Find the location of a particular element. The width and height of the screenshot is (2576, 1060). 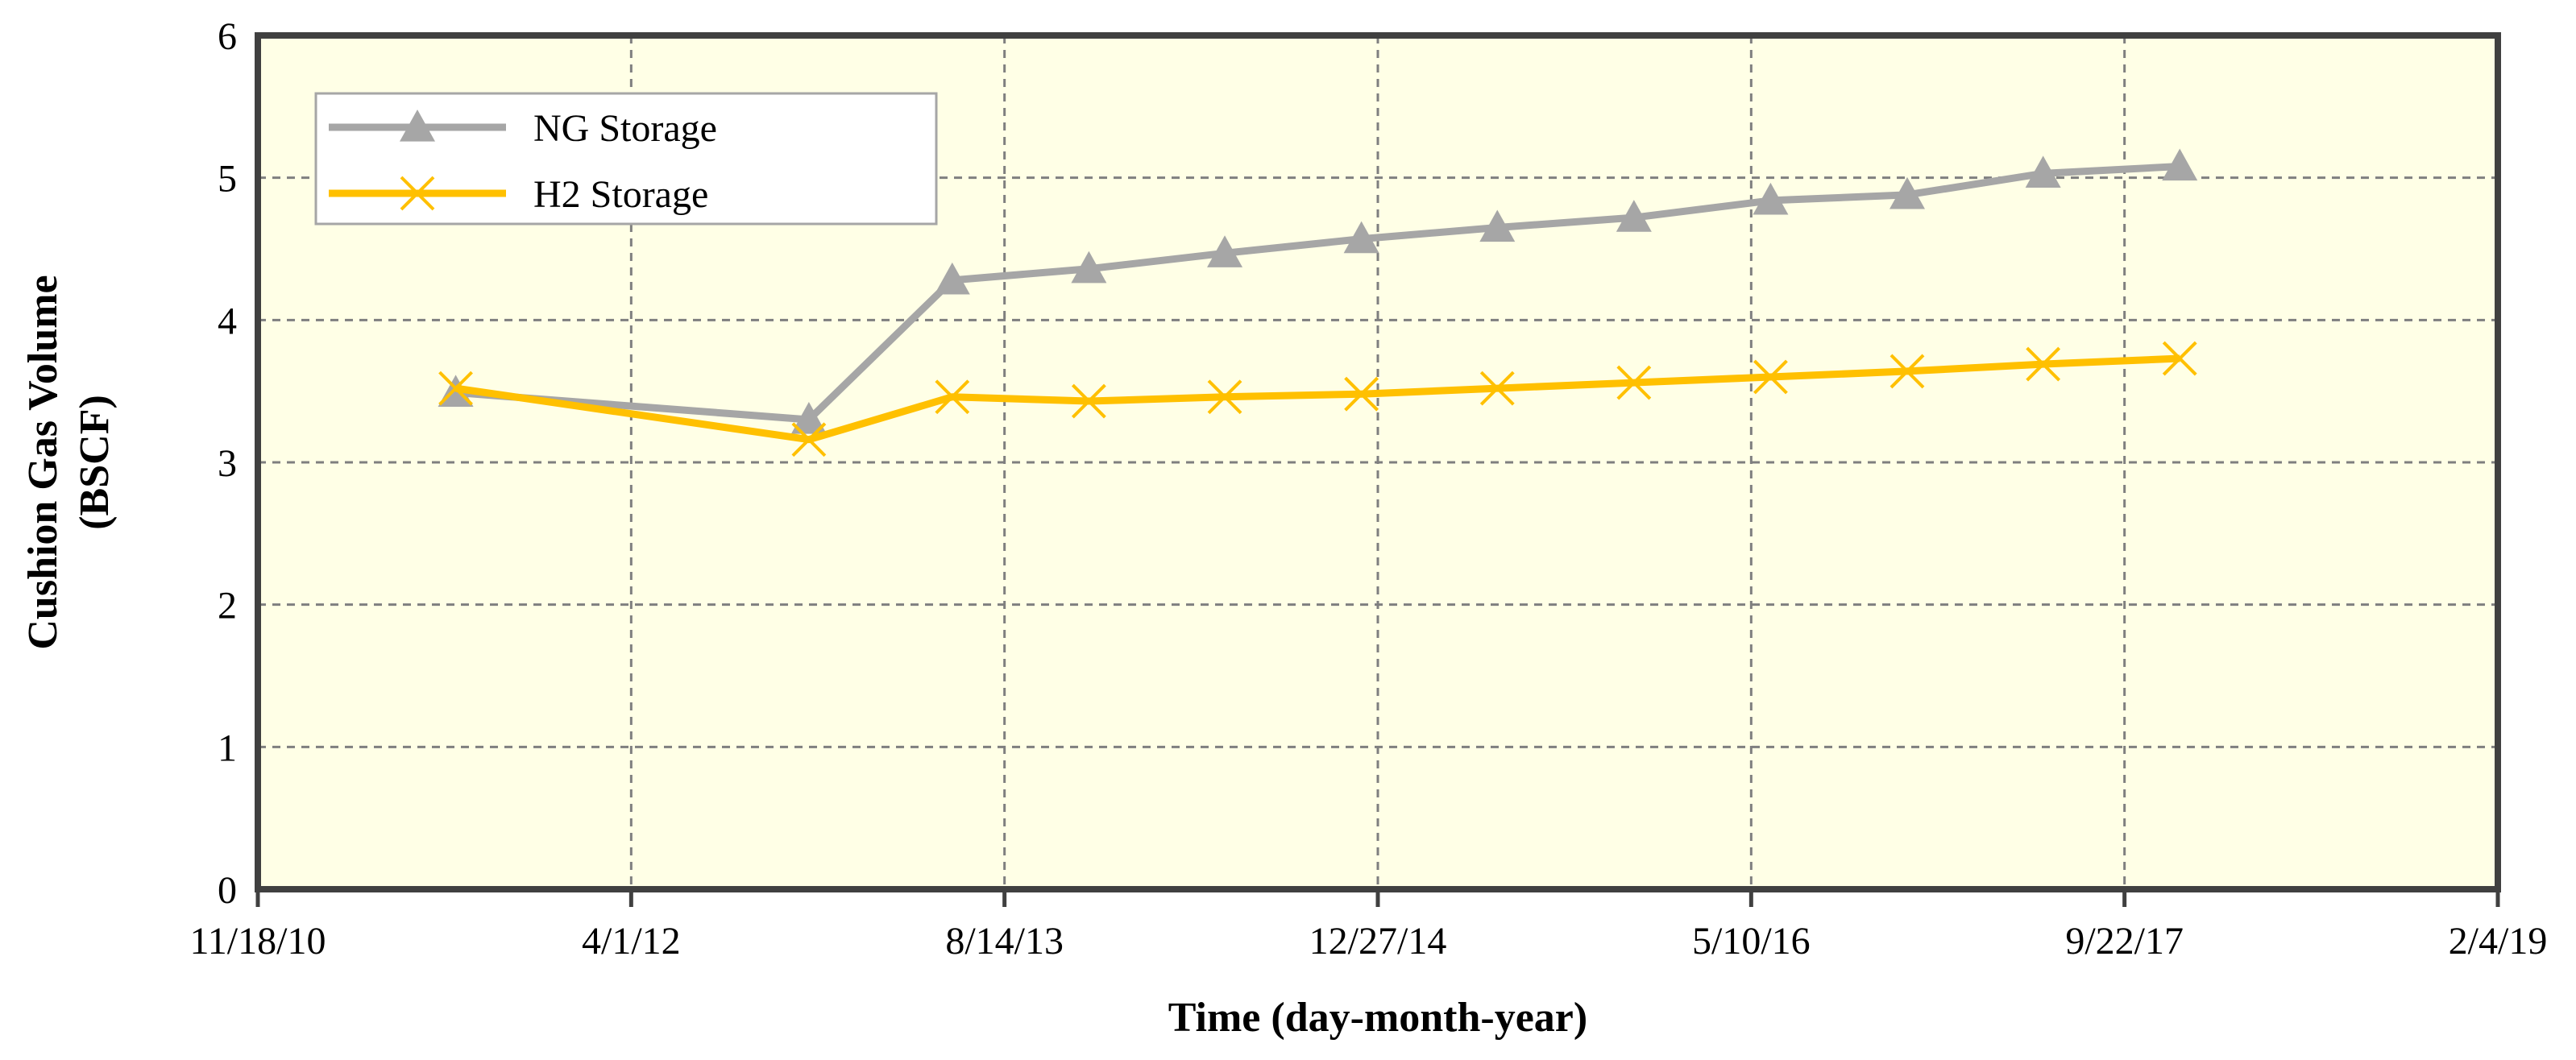

y-tick-label: 6 is located at coordinates (227, 36).